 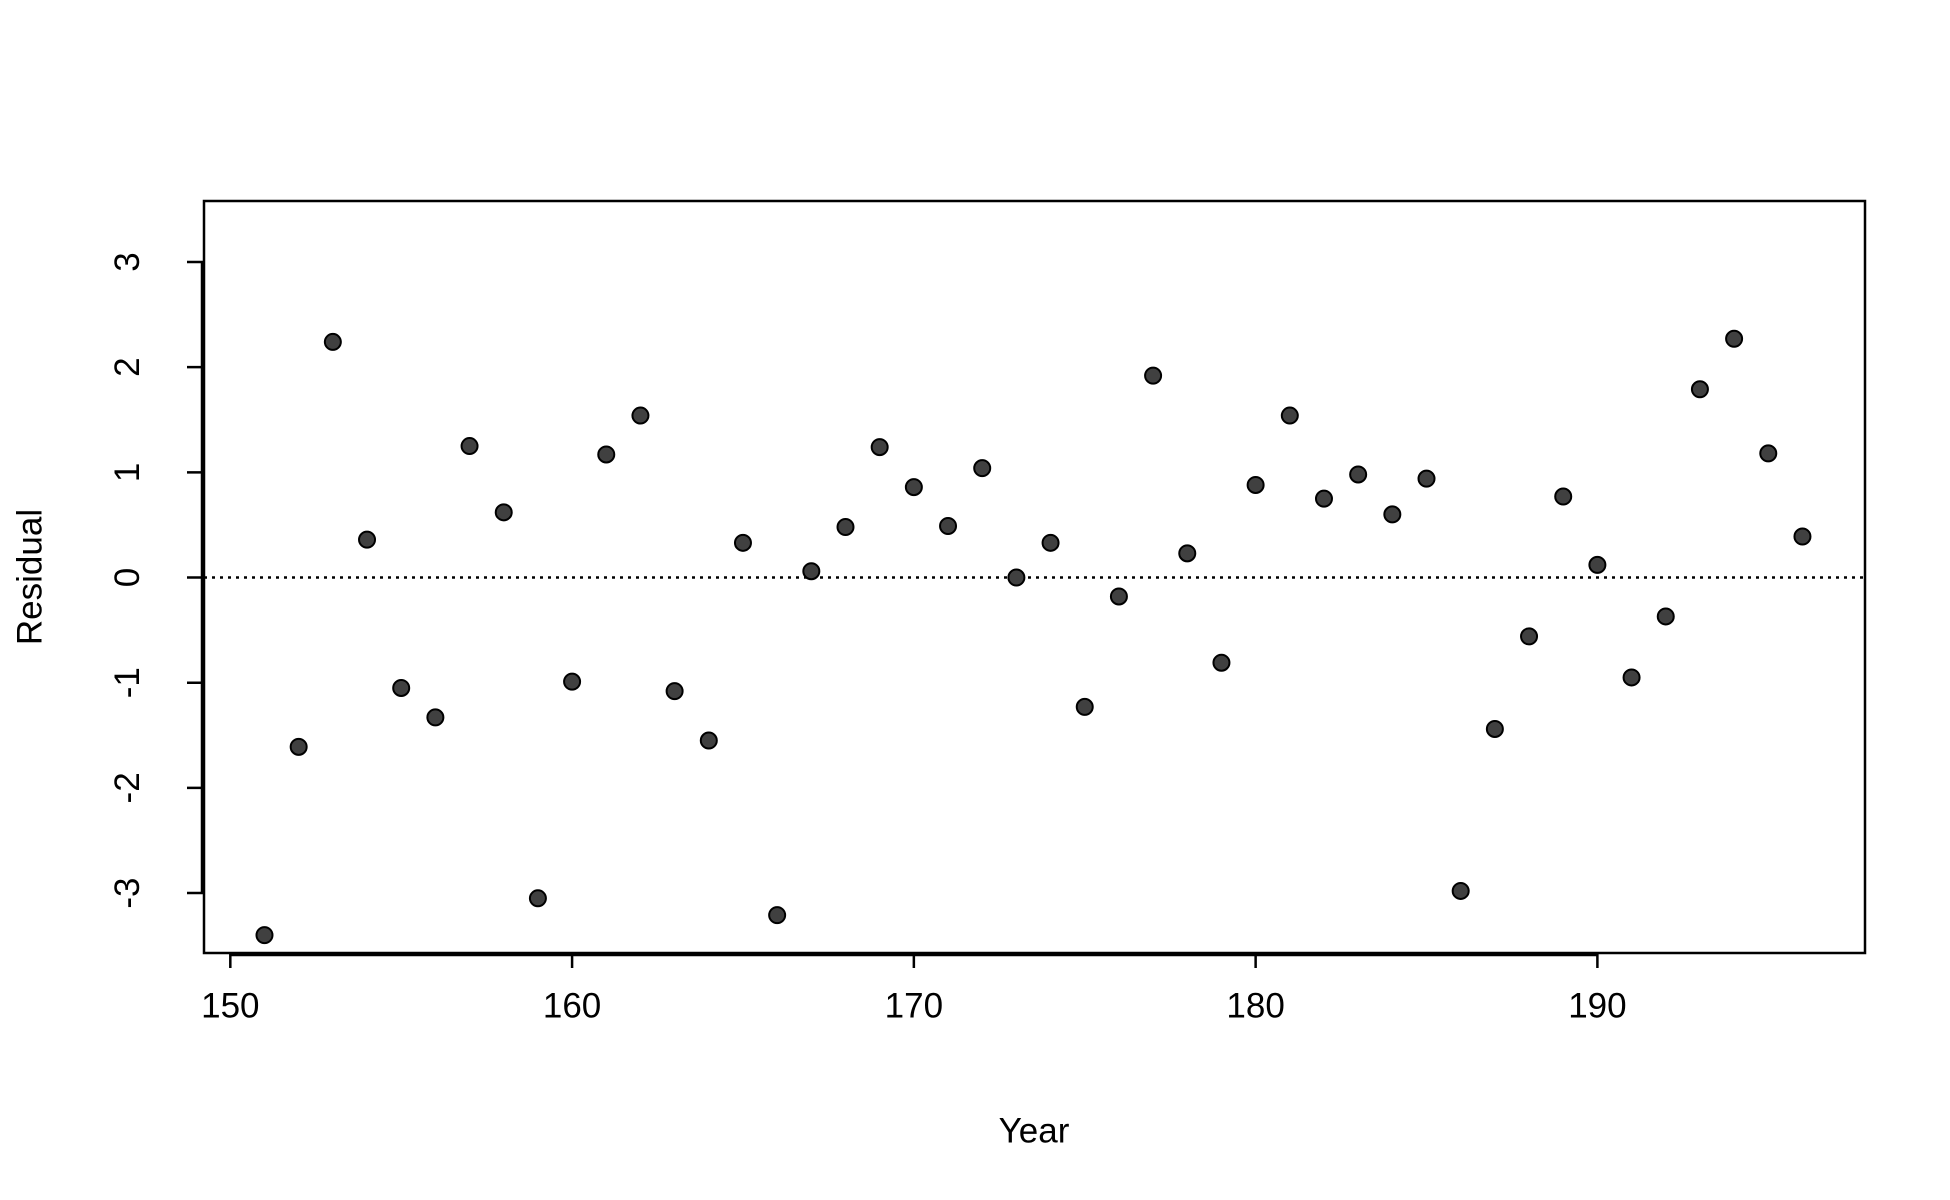 I want to click on y-tick-label: 2, so click(x=127, y=366).